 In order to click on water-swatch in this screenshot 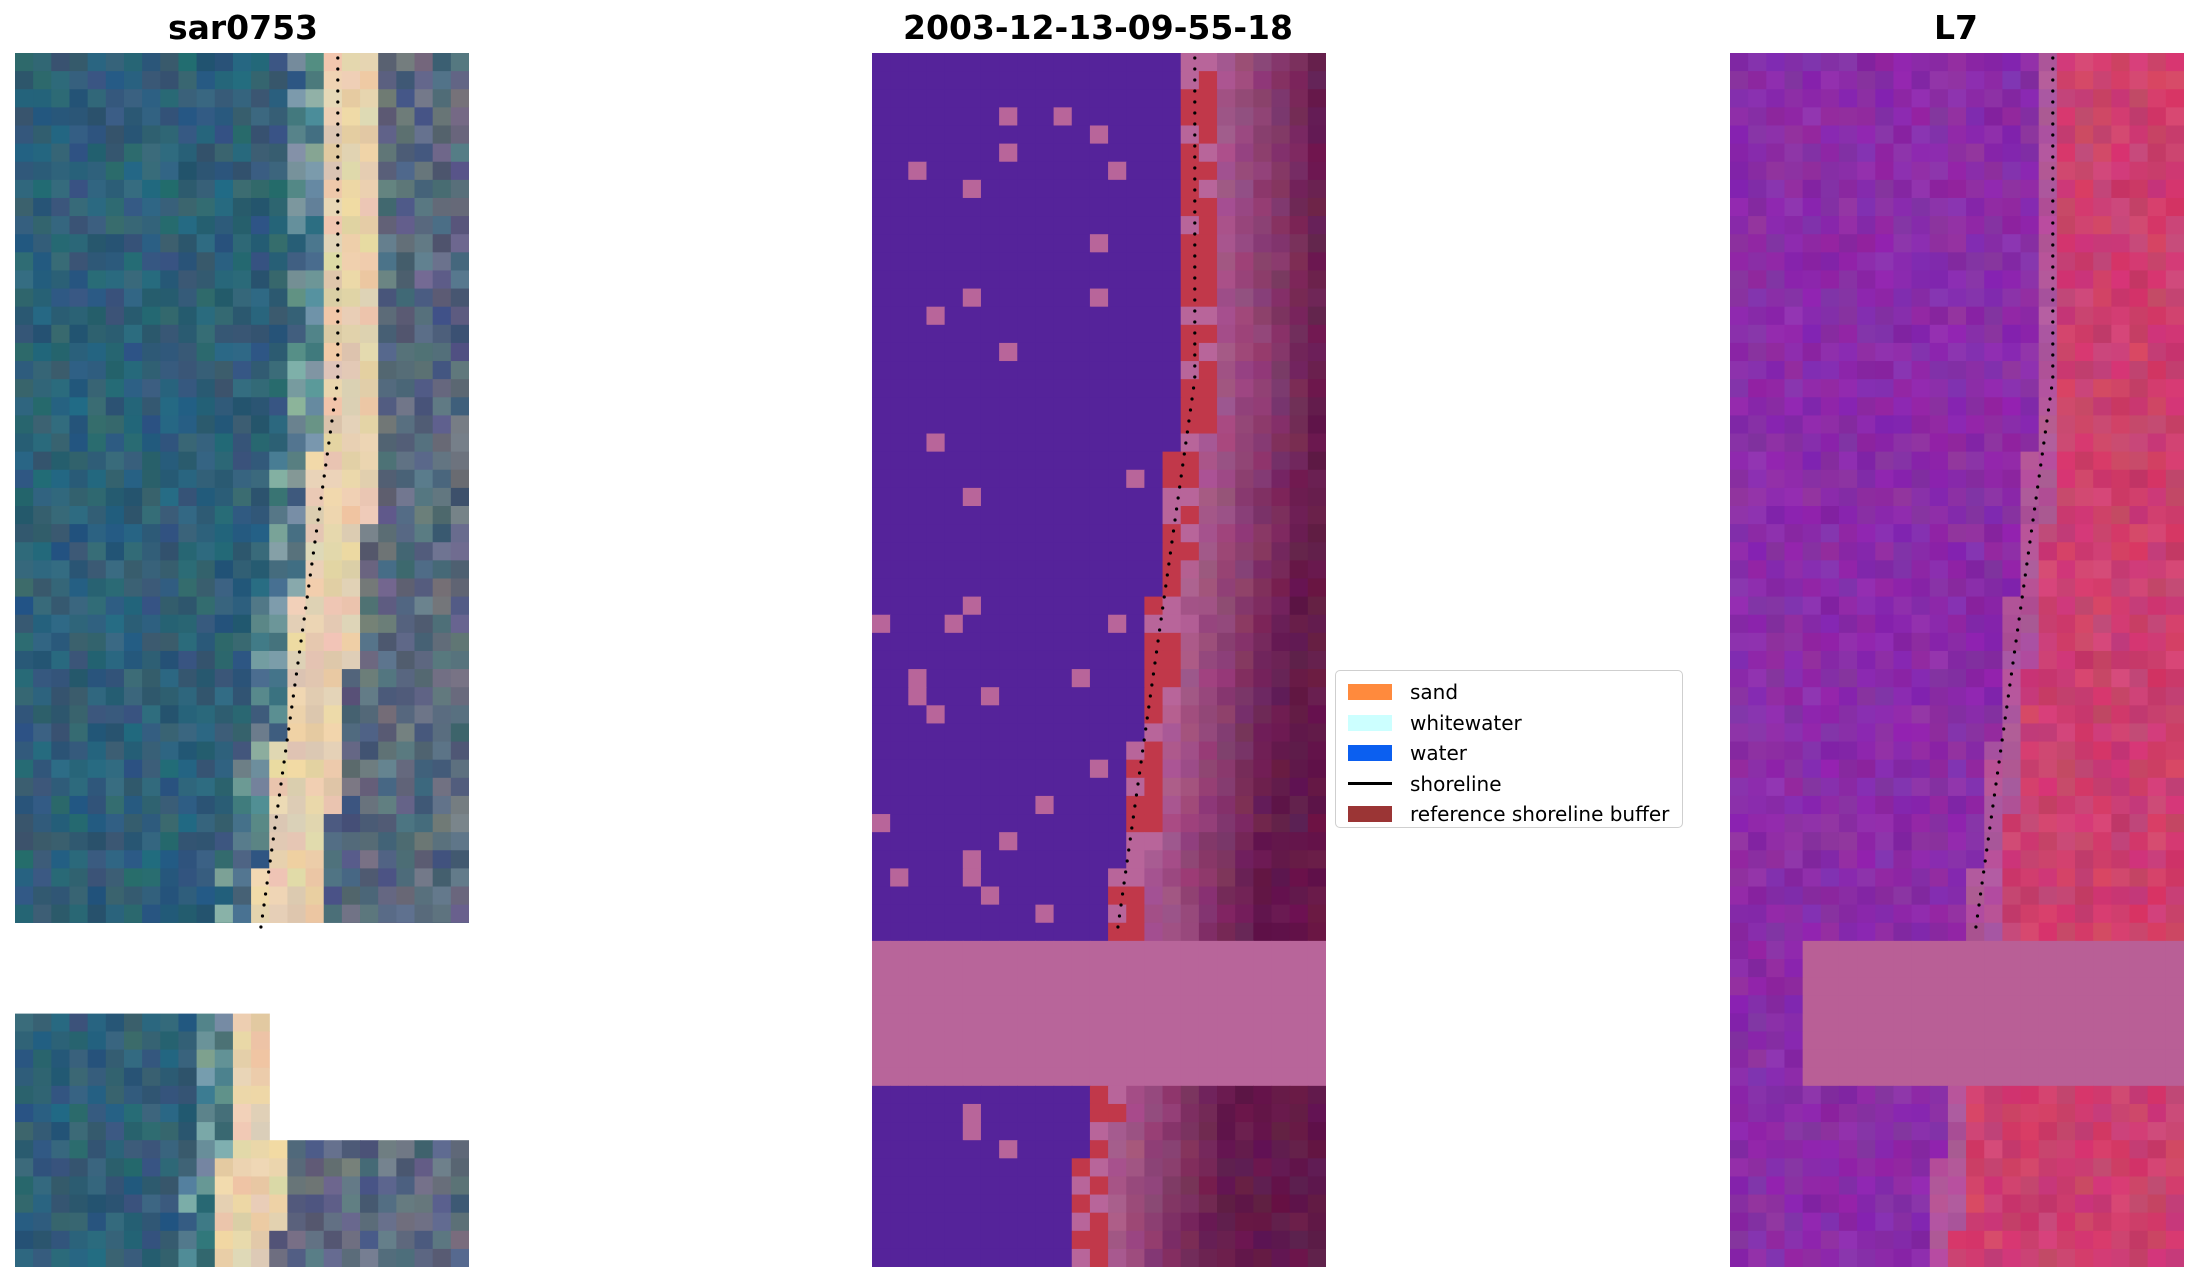, I will do `click(1370, 753)`.